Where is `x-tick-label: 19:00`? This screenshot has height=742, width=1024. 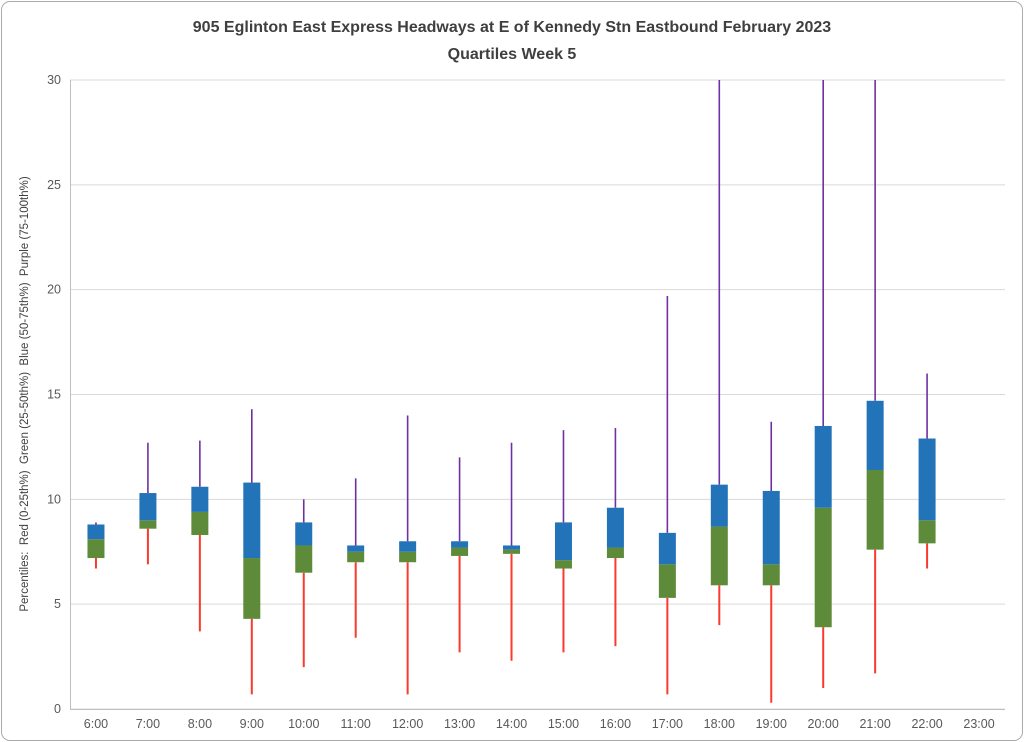
x-tick-label: 19:00 is located at coordinates (771, 724).